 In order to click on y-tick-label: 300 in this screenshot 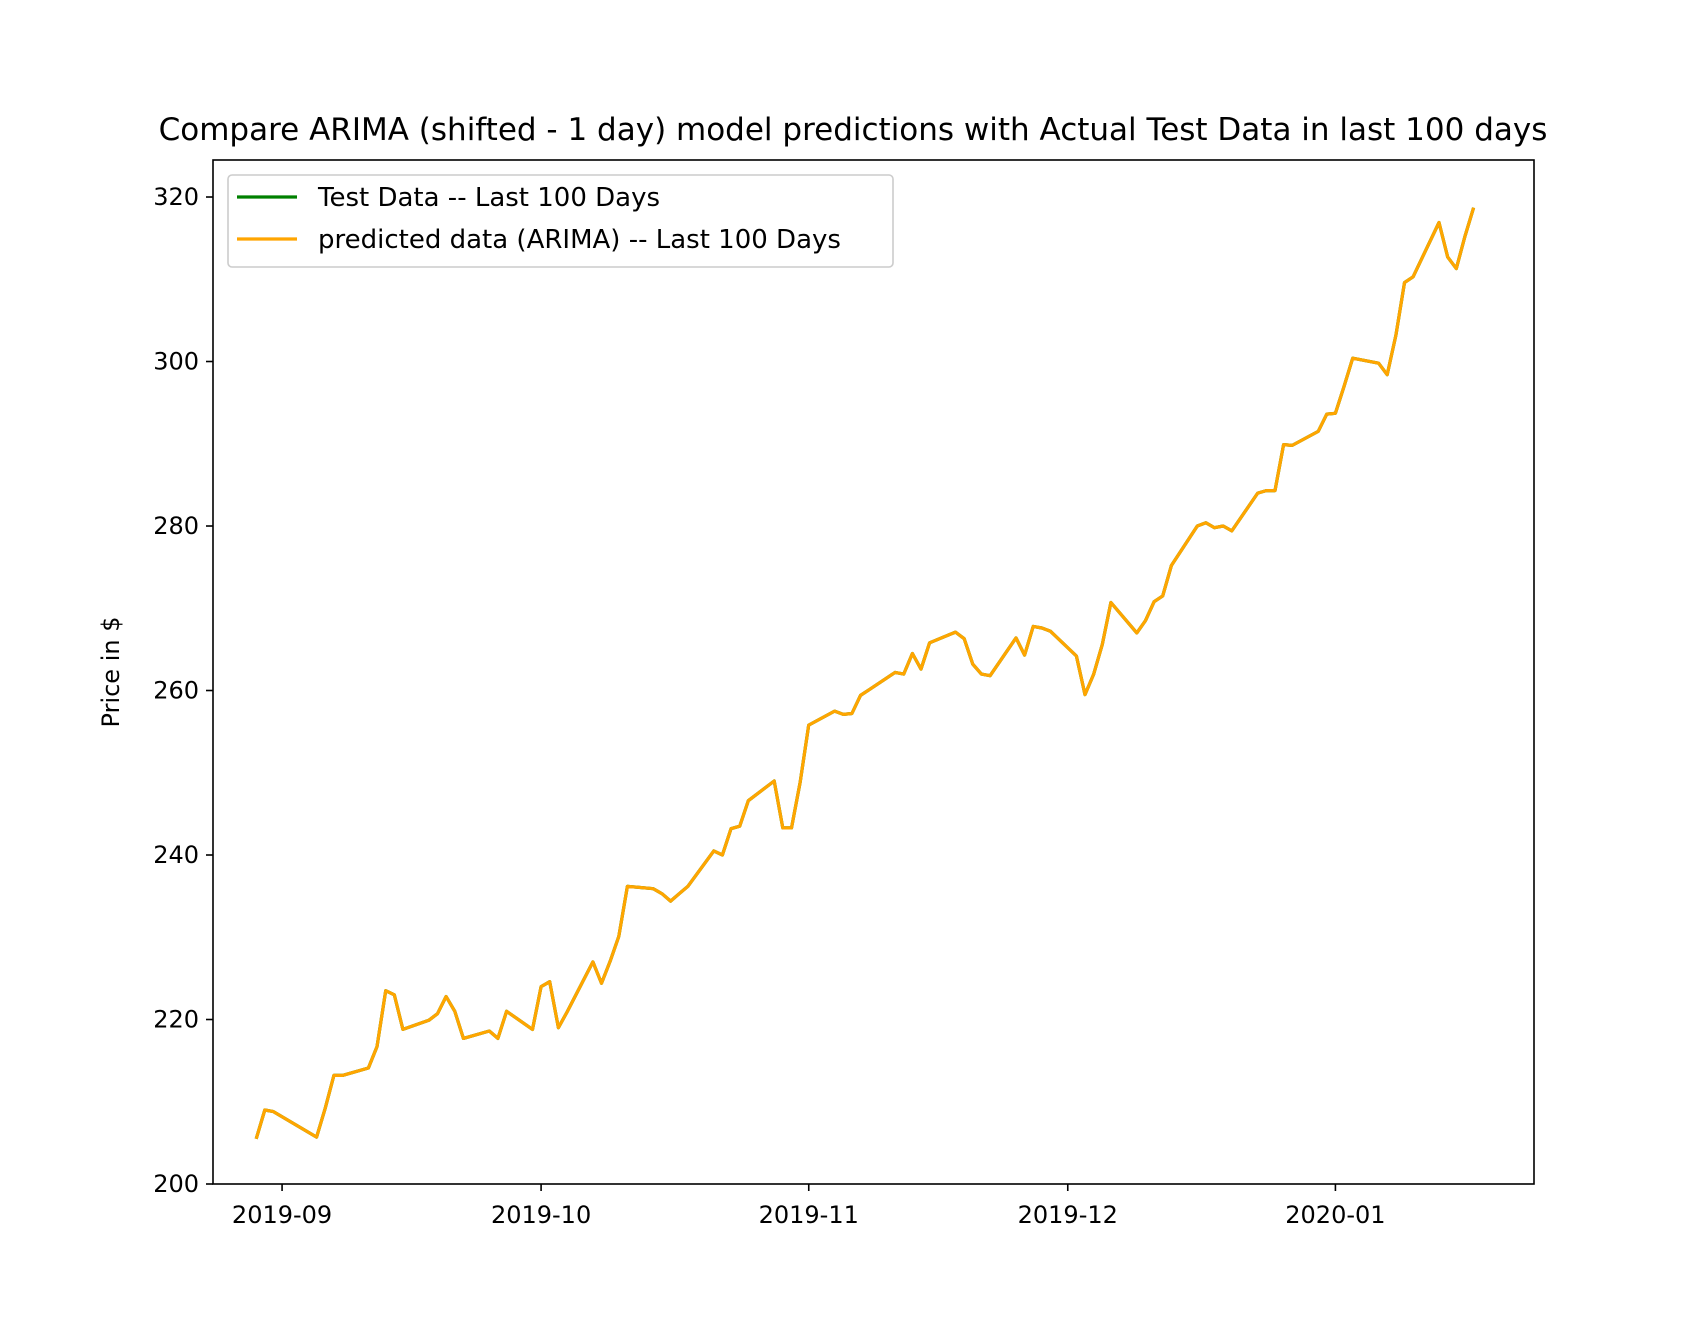, I will do `click(176, 362)`.